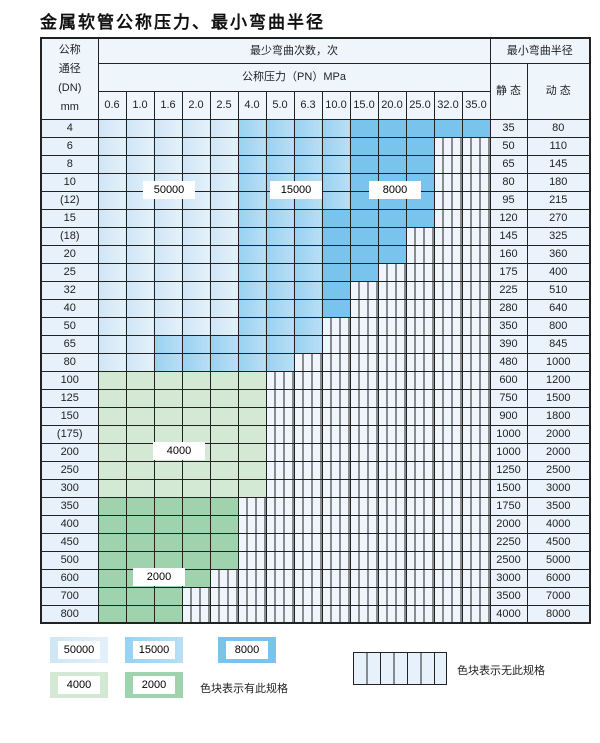 This screenshot has height=743, width=600. I want to click on legend-4000: 4000, so click(79, 685).